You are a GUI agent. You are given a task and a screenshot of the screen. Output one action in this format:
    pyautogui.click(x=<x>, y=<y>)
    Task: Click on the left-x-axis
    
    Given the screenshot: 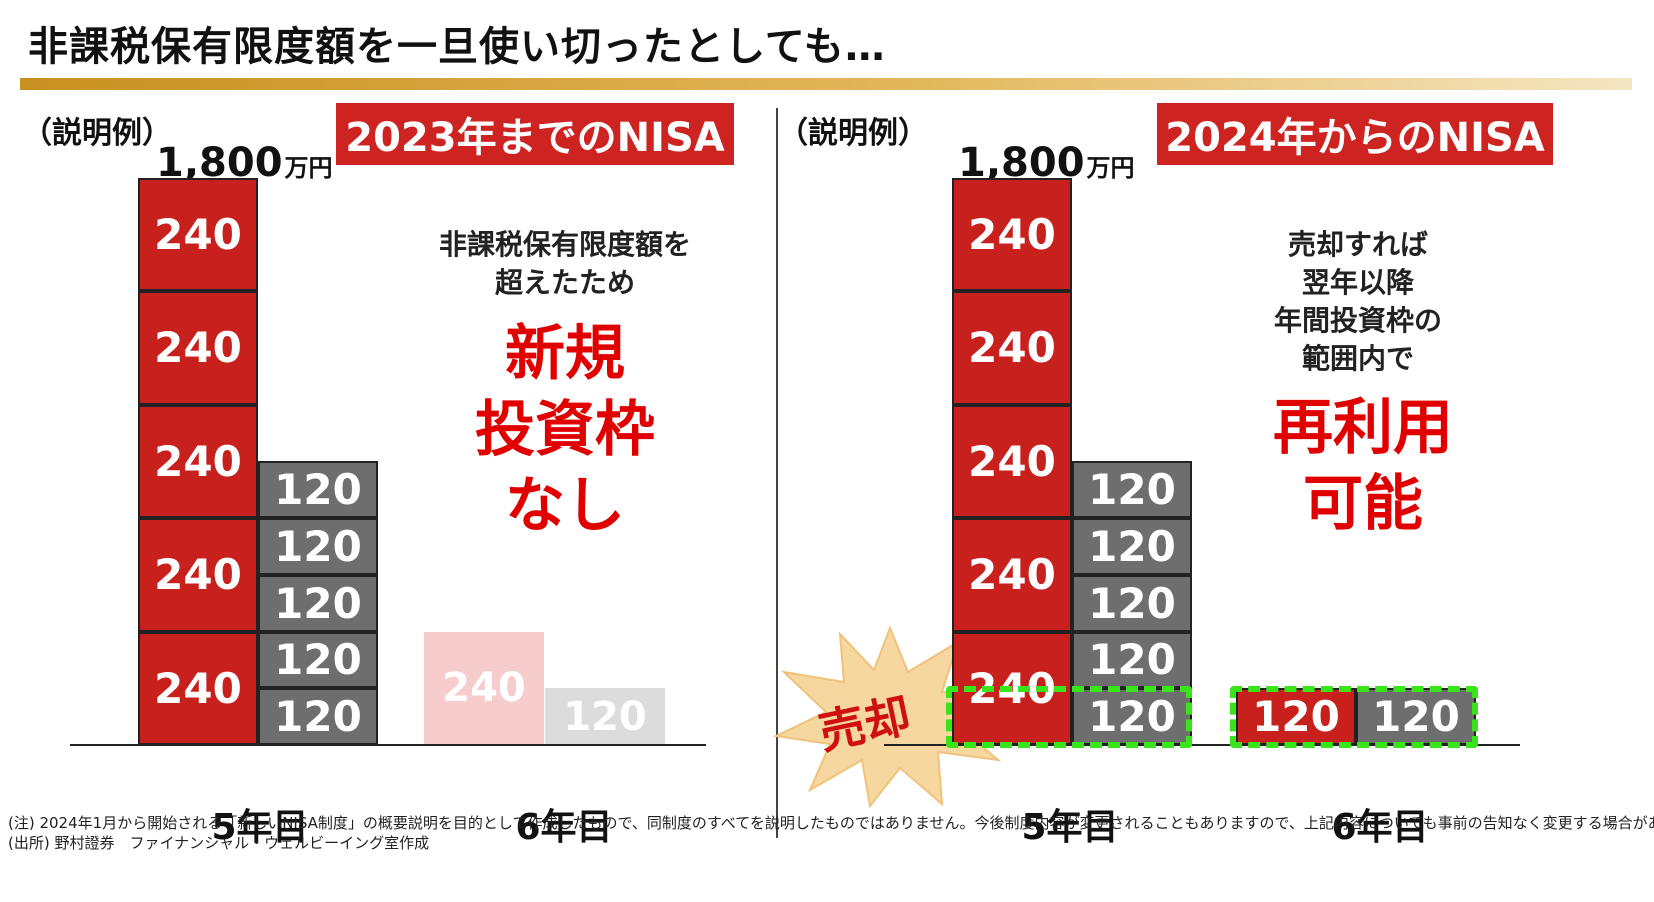 What is the action you would take?
    pyautogui.click(x=388, y=745)
    